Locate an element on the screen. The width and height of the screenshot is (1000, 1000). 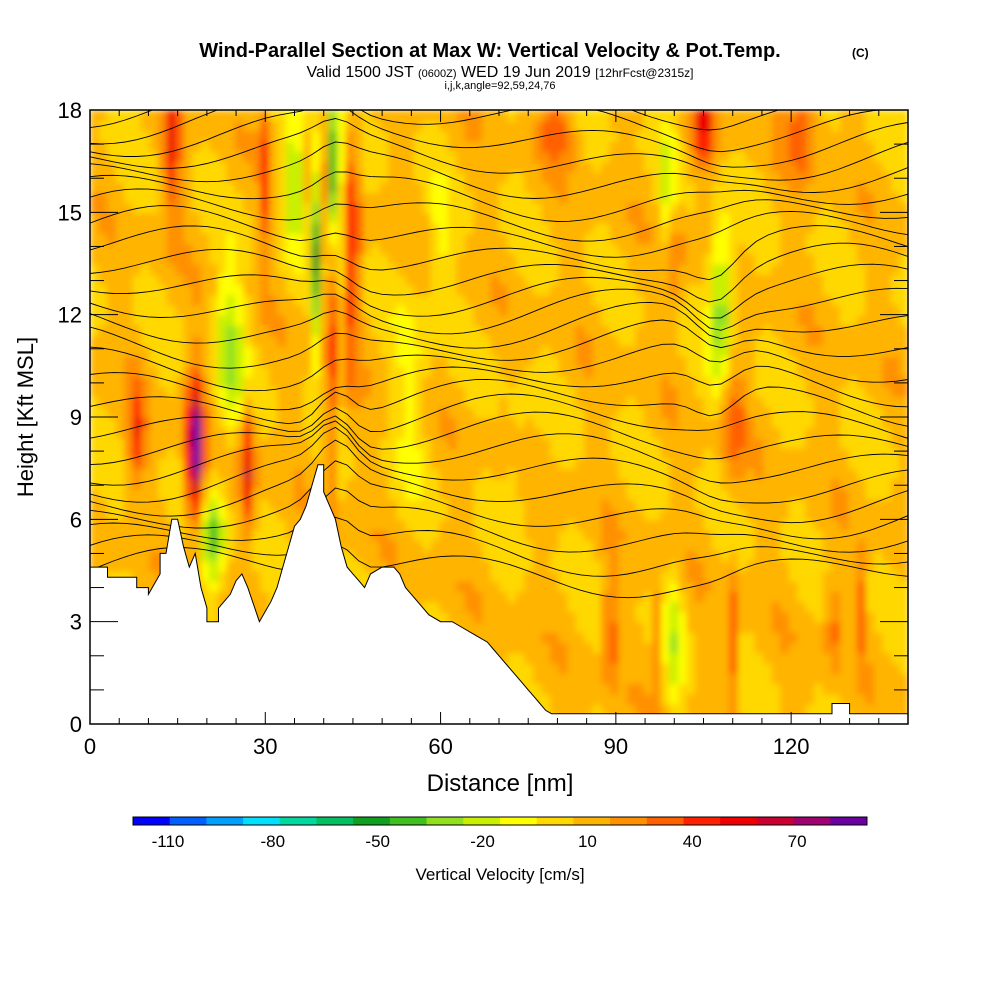
subtitle-fcst: [12hrFcst@2315z] is located at coordinates (644, 73).